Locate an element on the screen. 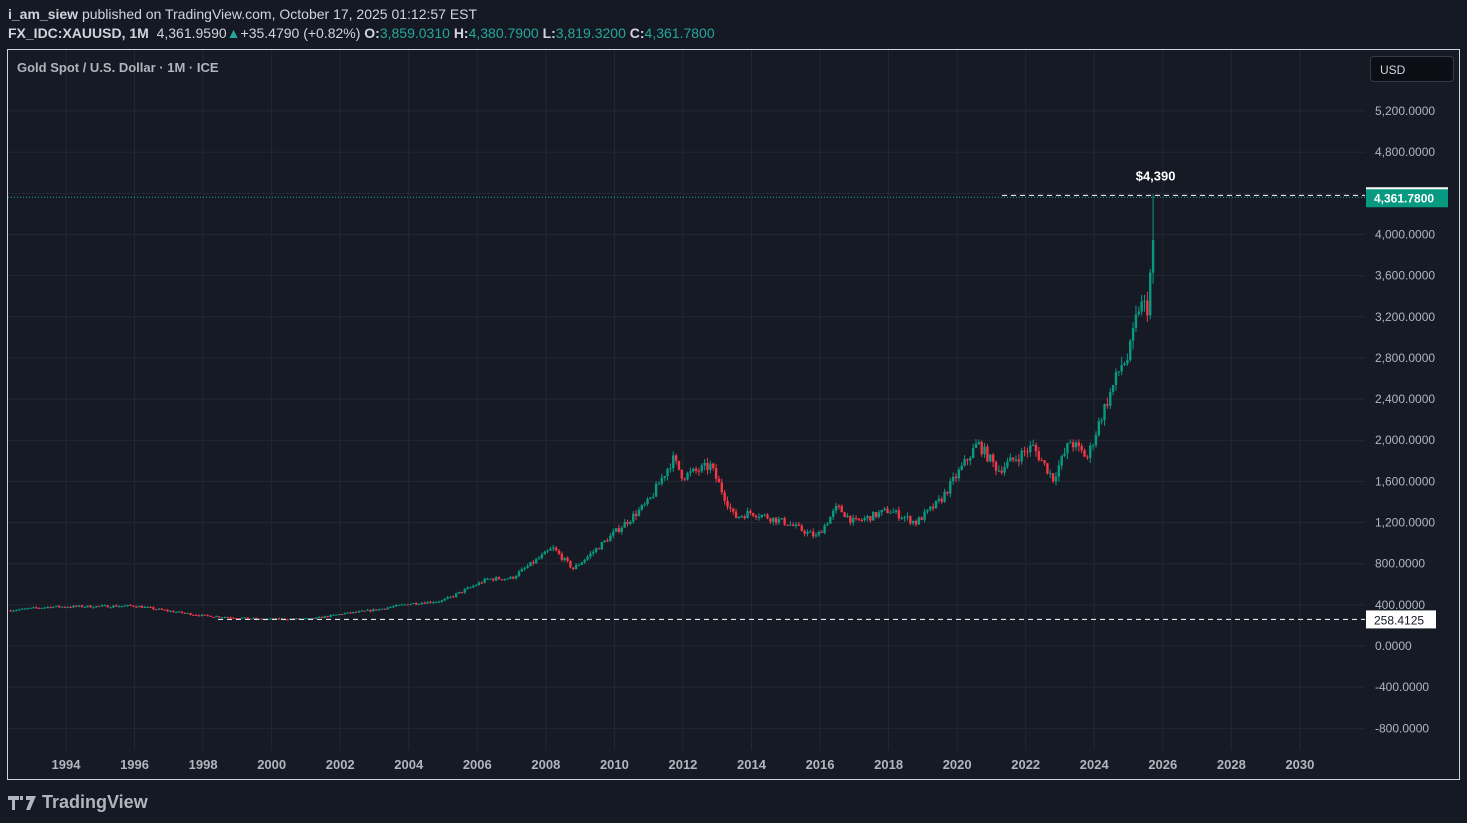 The height and width of the screenshot is (823, 1467). author: i_am_siew is located at coordinates (43, 14).